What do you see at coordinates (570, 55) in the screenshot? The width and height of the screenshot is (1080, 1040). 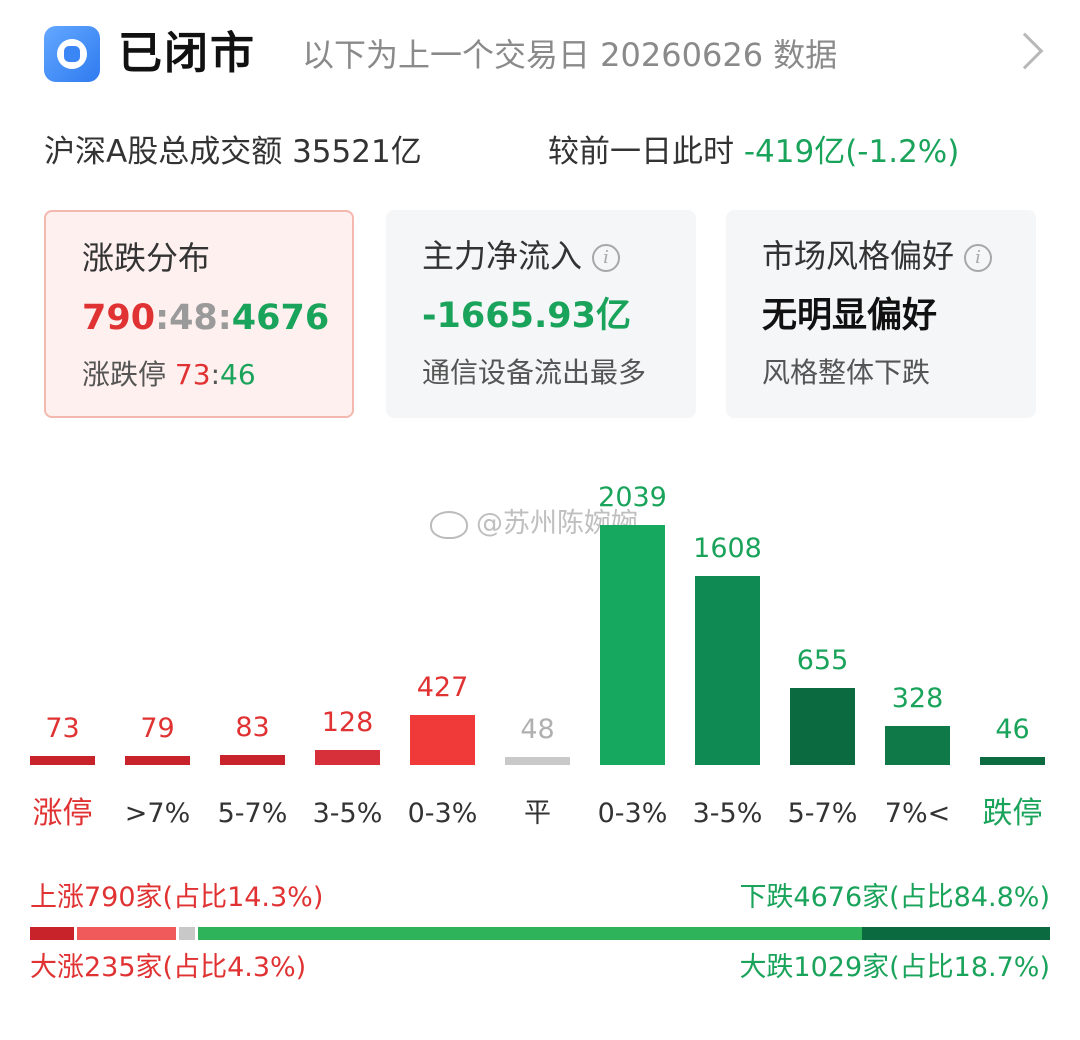 I see `trading-day-subtitle: 以下为上一个交易日 20260626 数据` at bounding box center [570, 55].